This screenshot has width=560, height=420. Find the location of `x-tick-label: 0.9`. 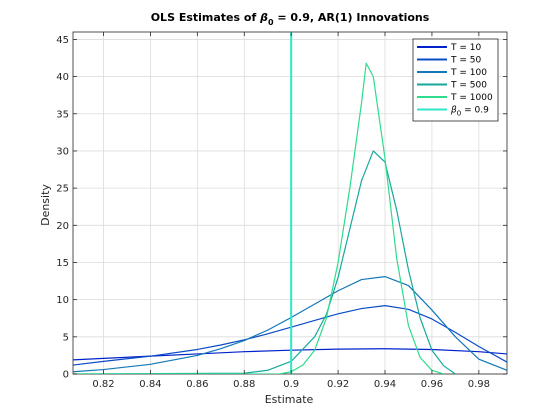

x-tick-label: 0.9 is located at coordinates (291, 384).